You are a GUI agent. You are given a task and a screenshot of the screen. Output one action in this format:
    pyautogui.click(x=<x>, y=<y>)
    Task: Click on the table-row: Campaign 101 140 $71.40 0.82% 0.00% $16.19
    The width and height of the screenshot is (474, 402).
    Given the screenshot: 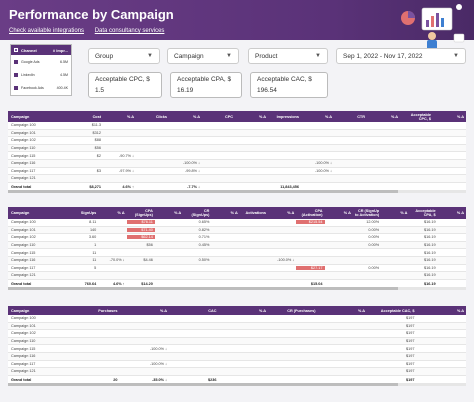 What is the action you would take?
    pyautogui.click(x=237, y=230)
    